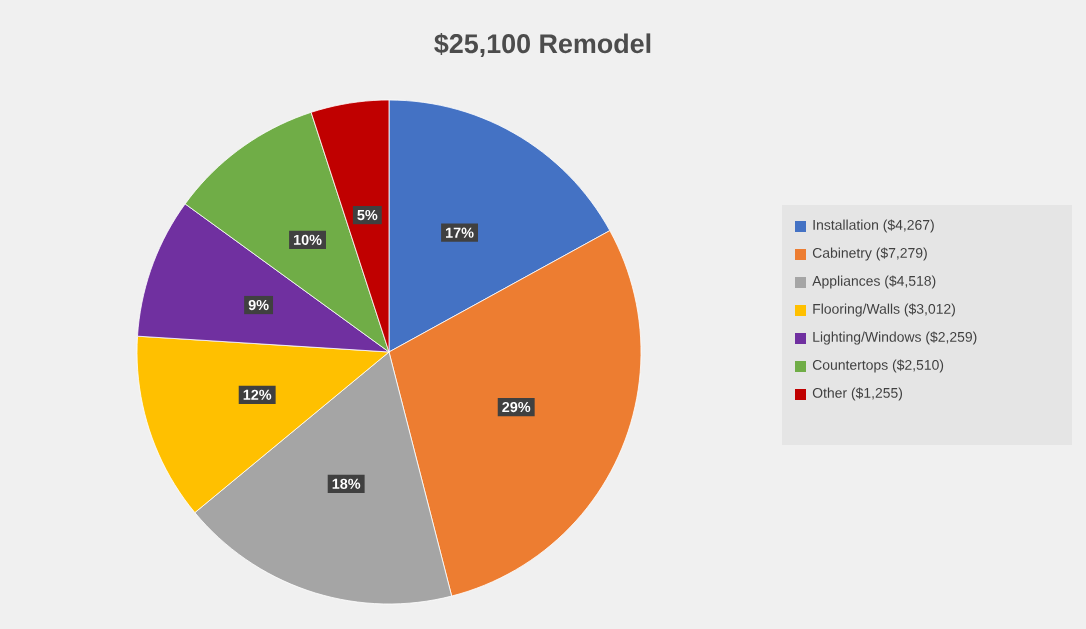  What do you see at coordinates (542, 45) in the screenshot?
I see `chart-title: $25,100 Remodel` at bounding box center [542, 45].